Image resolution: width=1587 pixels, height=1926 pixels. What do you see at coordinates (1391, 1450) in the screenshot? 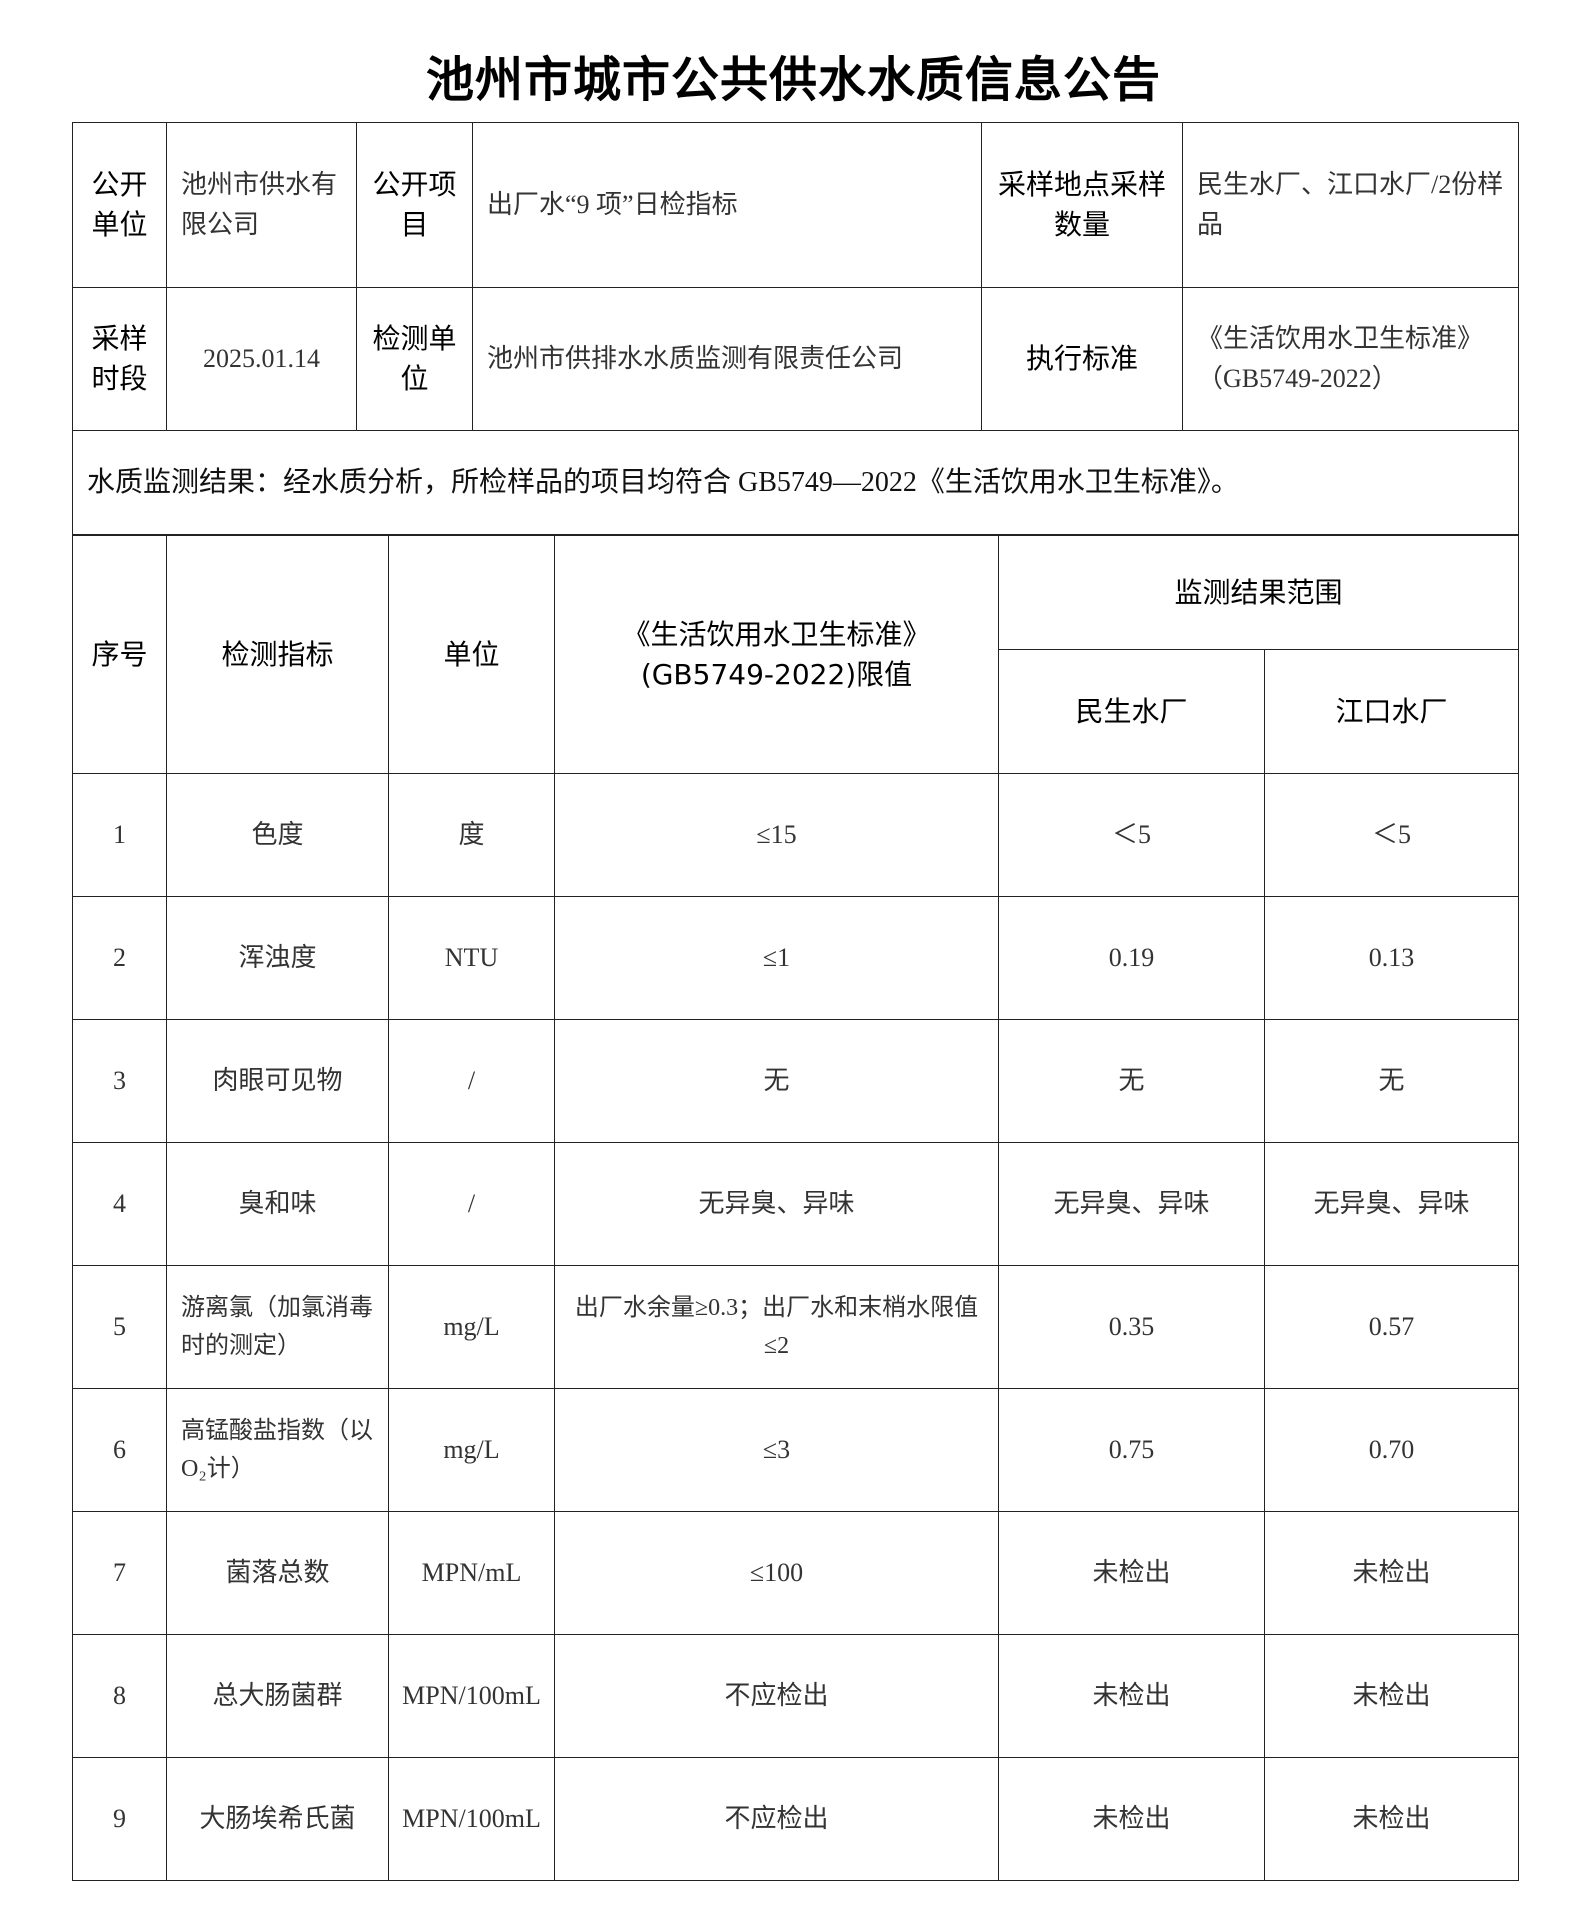
I see `cell-plant2: 0.70` at bounding box center [1391, 1450].